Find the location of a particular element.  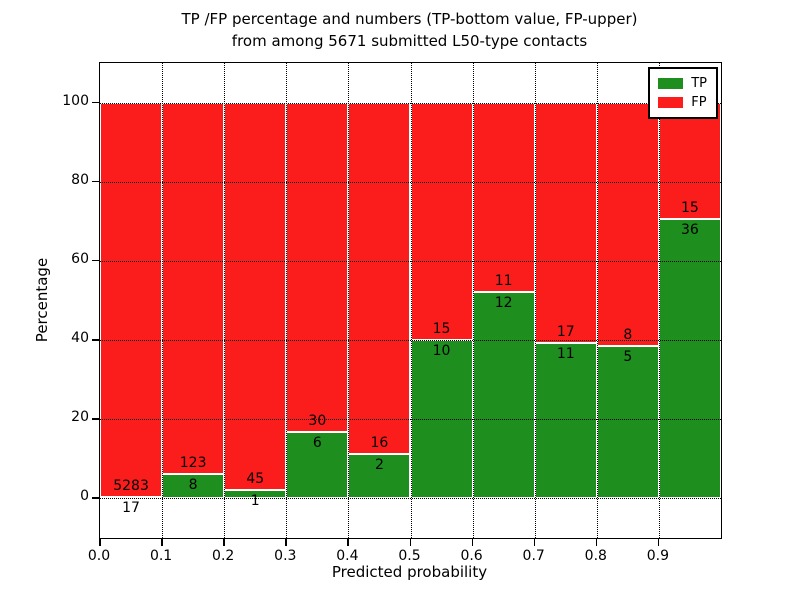

legend-item-tp: TP is located at coordinates (682, 83).